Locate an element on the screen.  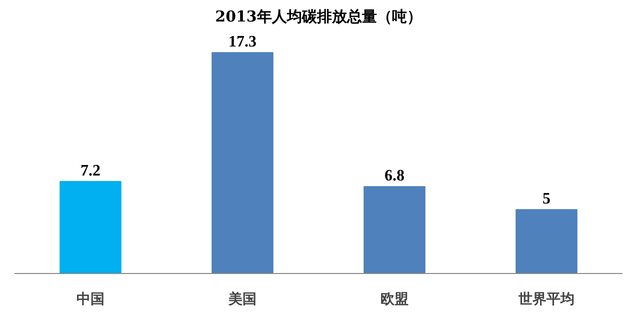
x-tick-label: 中国 is located at coordinates (90, 300).